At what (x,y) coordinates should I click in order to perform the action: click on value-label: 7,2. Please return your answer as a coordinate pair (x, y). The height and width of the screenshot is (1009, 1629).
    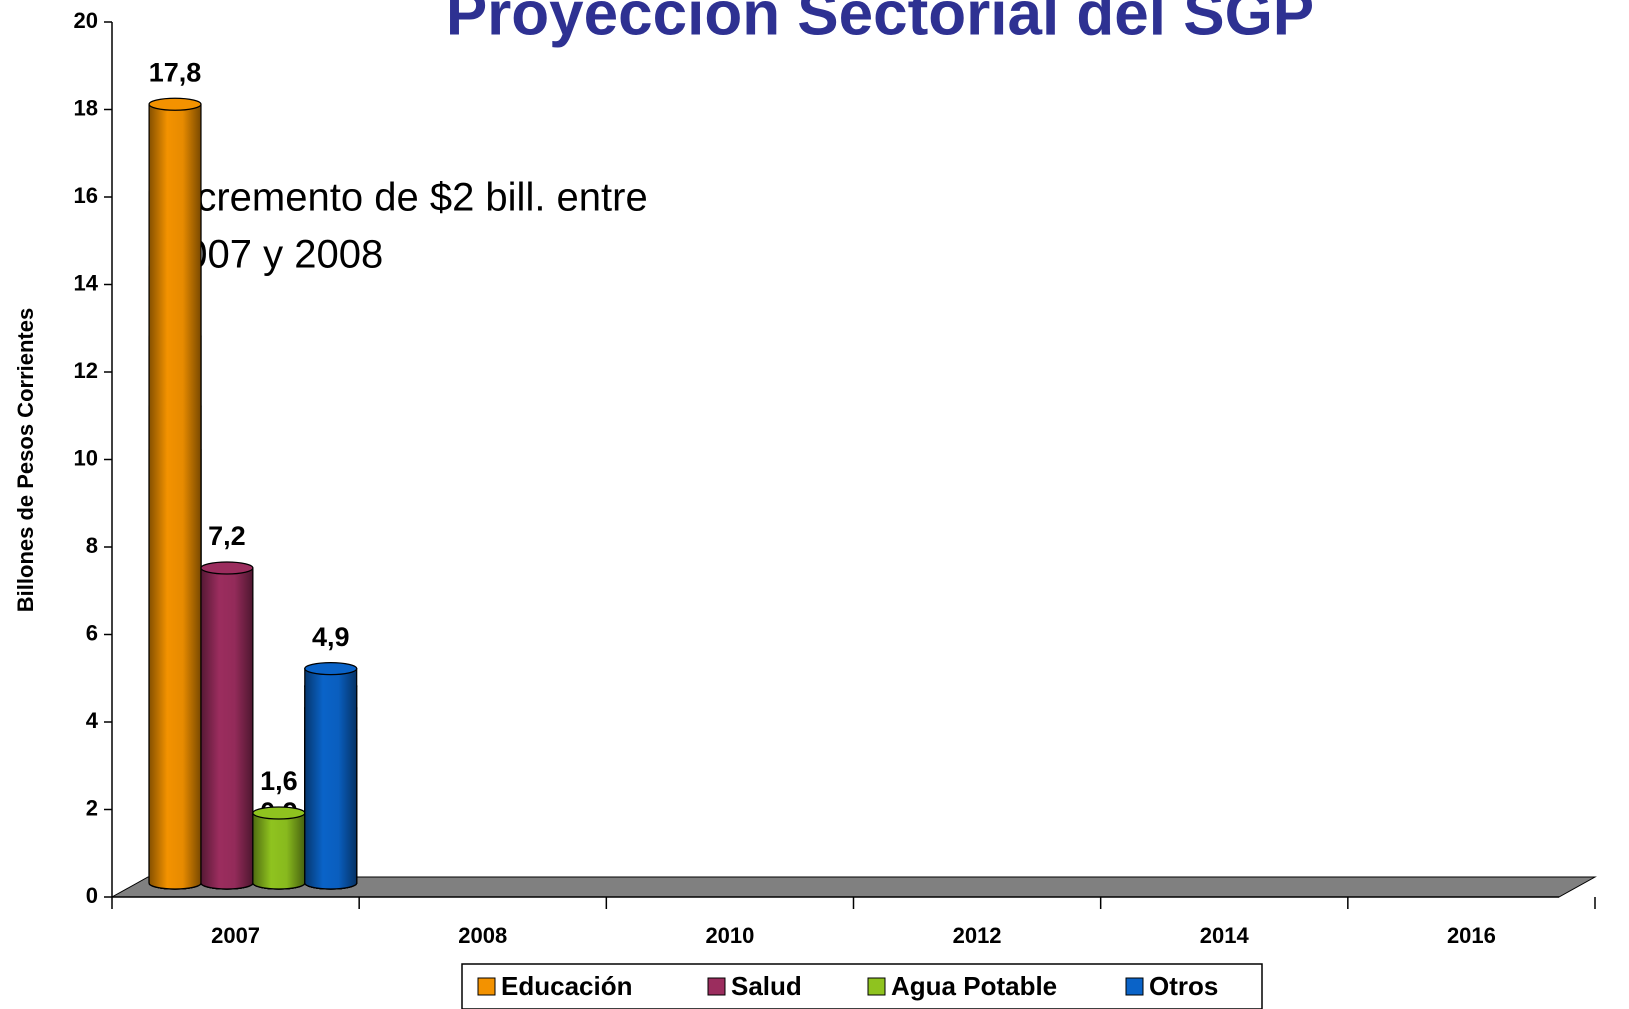
    Looking at the image, I should click on (227, 536).